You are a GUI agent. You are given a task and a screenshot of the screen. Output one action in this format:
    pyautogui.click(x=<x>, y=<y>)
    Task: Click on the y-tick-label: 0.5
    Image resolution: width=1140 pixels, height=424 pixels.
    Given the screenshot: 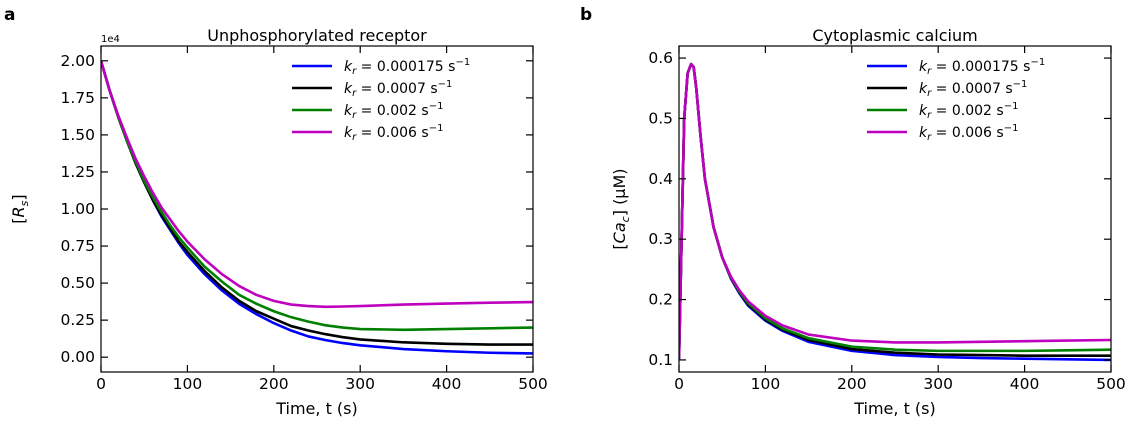 What is the action you would take?
    pyautogui.click(x=660, y=118)
    